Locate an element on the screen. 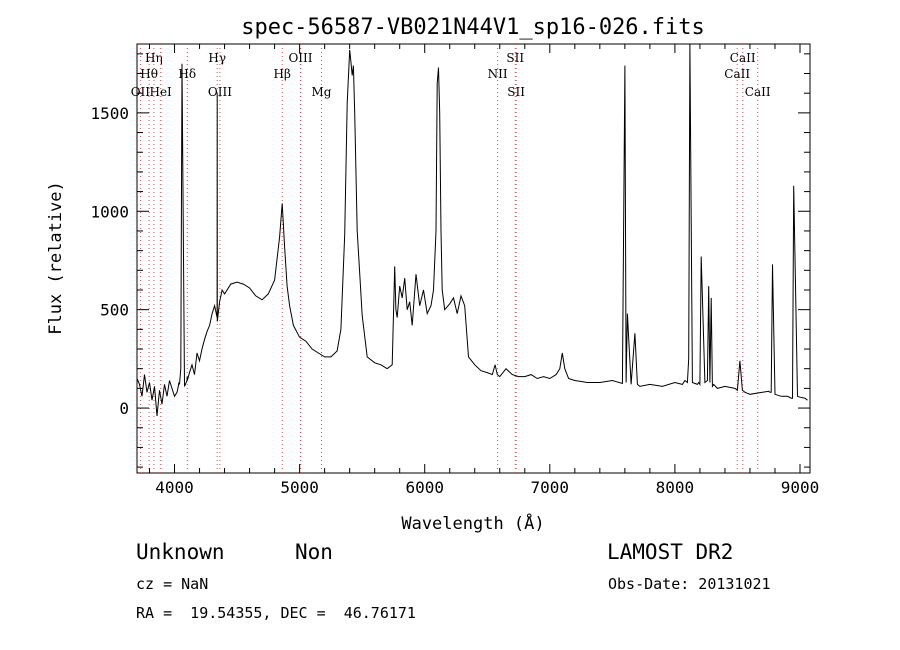  x-tick-label: 5000 is located at coordinates (299, 487).